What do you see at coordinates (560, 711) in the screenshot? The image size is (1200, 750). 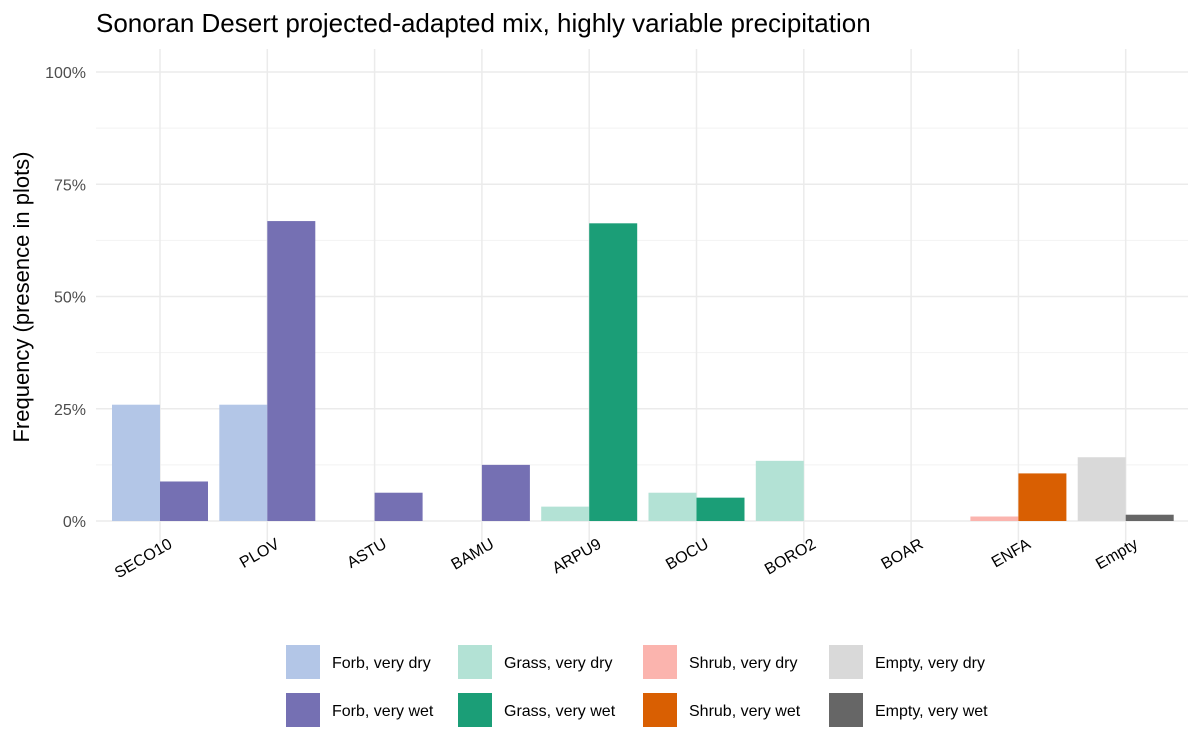 I see `legend-label: Grass, very wet` at bounding box center [560, 711].